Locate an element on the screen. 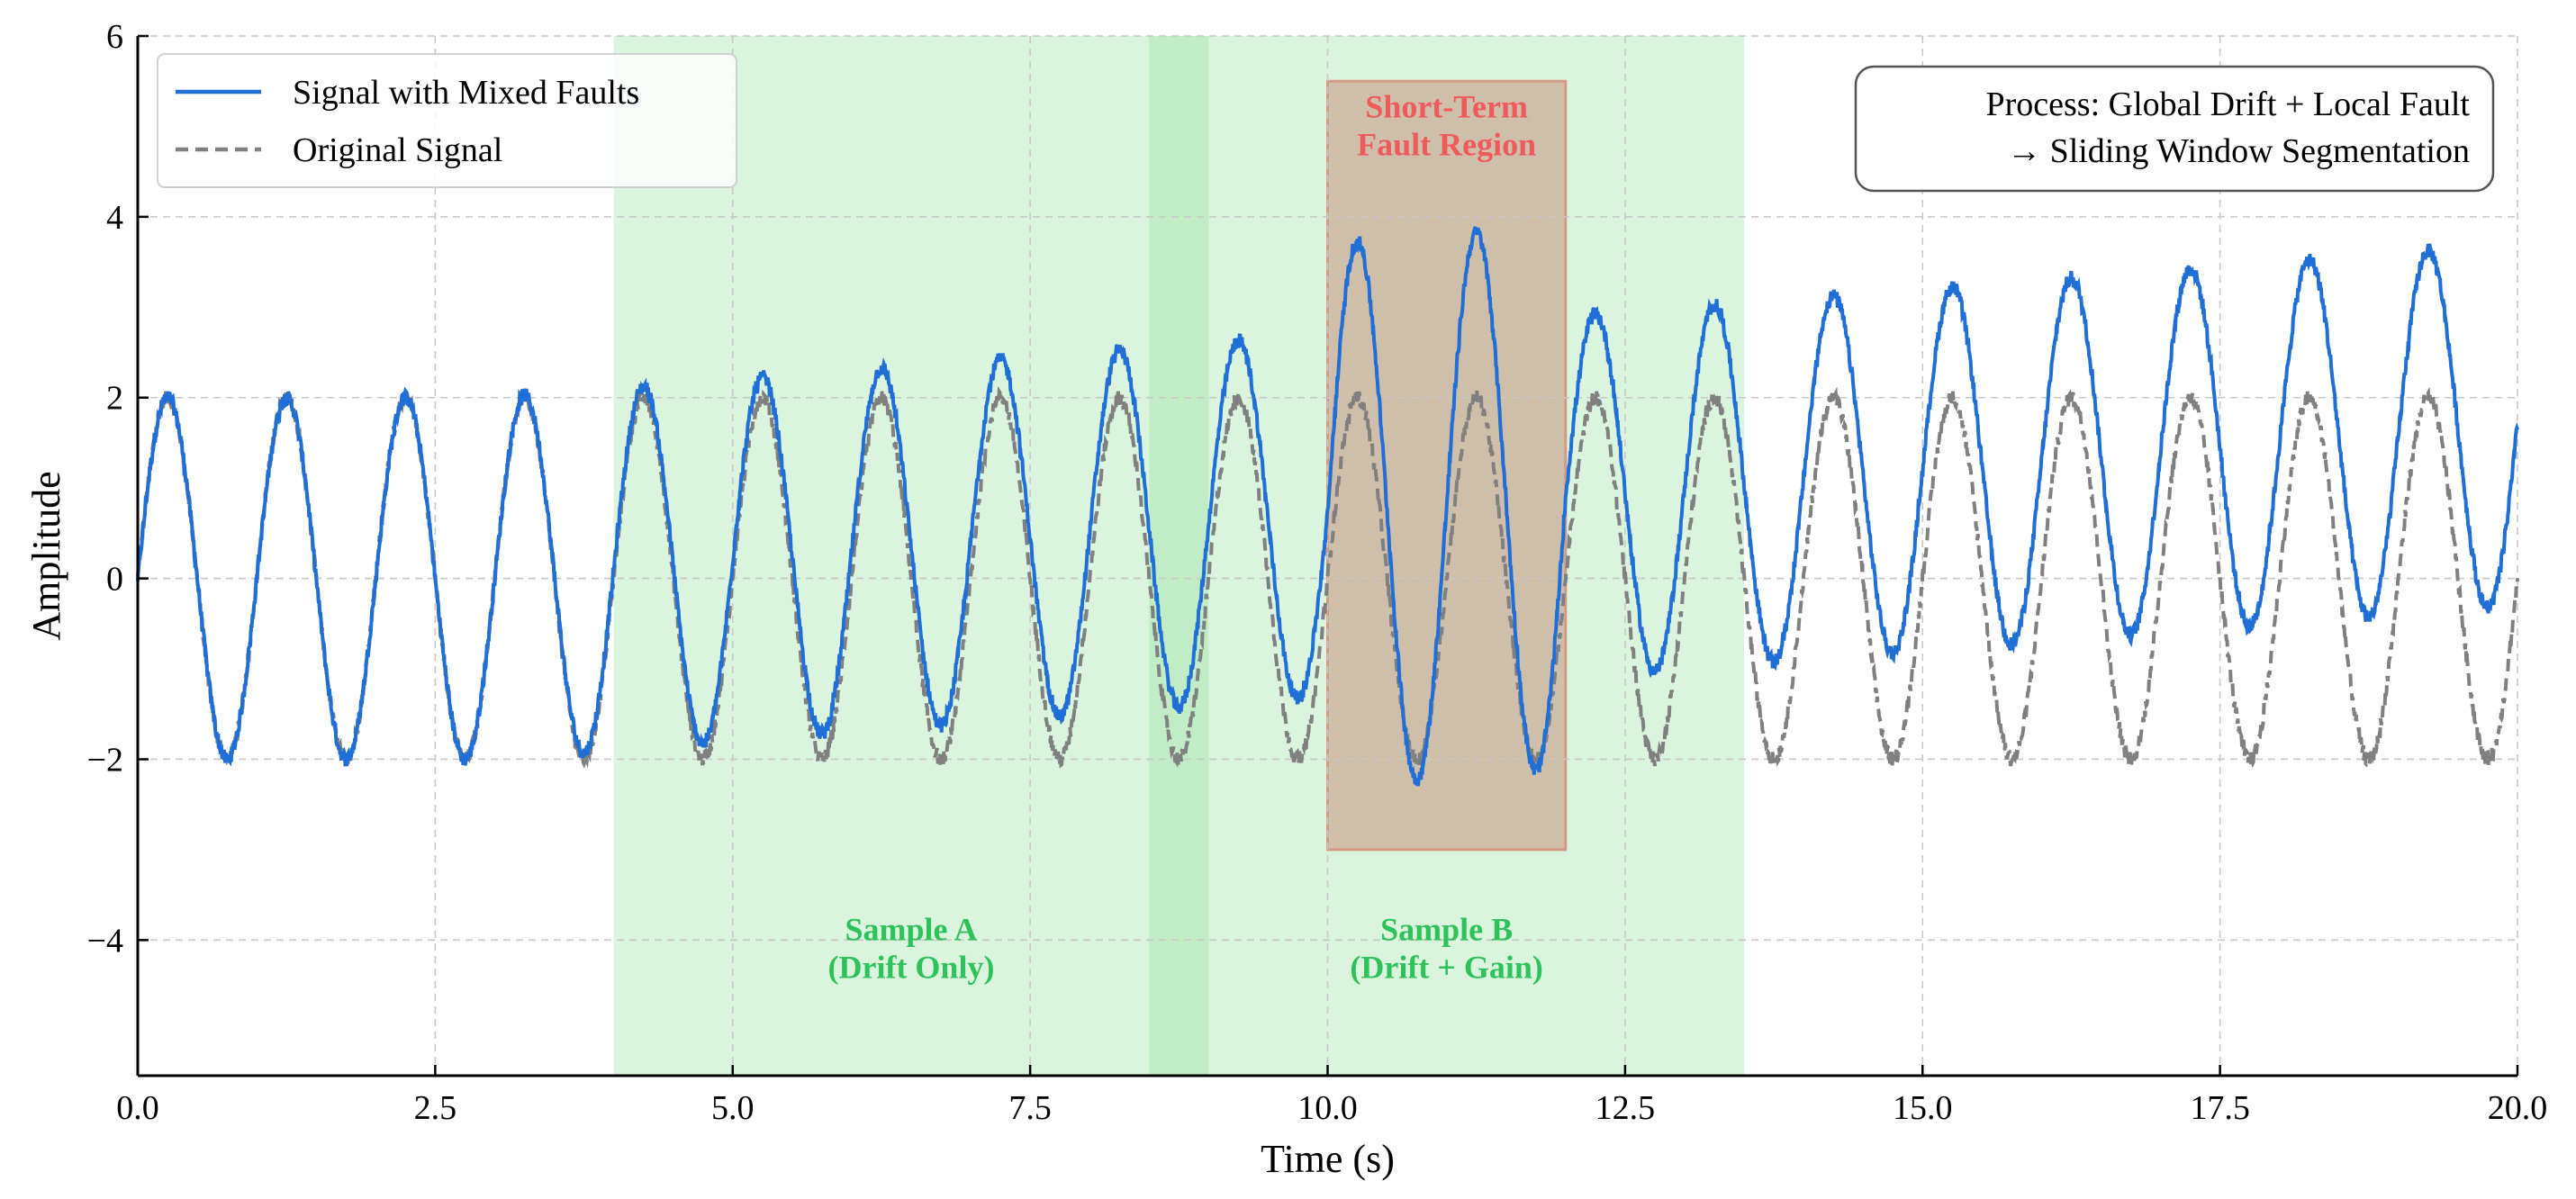 Image resolution: width=2576 pixels, height=1199 pixels. process-annotation-box is located at coordinates (2174, 129).